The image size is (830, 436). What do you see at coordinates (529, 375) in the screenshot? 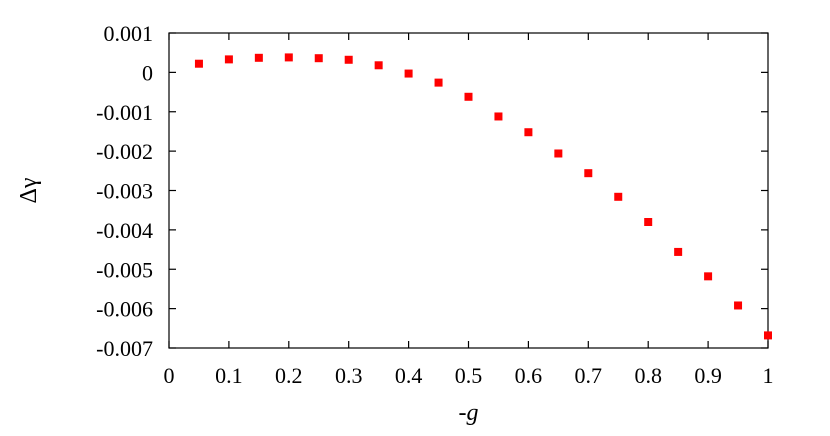
I see `x-tick-label: 0.6` at bounding box center [529, 375].